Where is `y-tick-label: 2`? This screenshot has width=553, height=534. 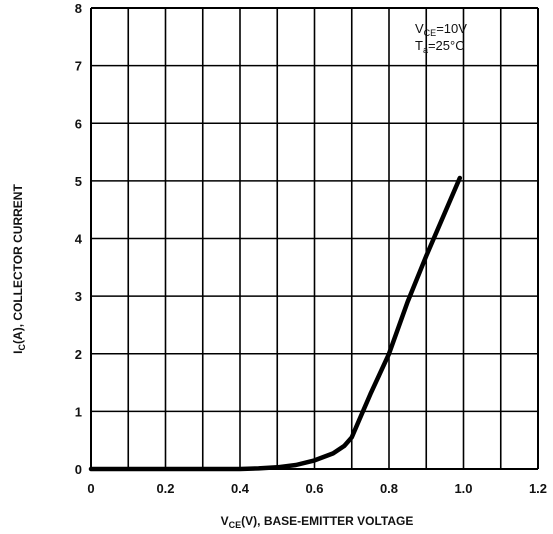 y-tick-label: 2 is located at coordinates (78, 354).